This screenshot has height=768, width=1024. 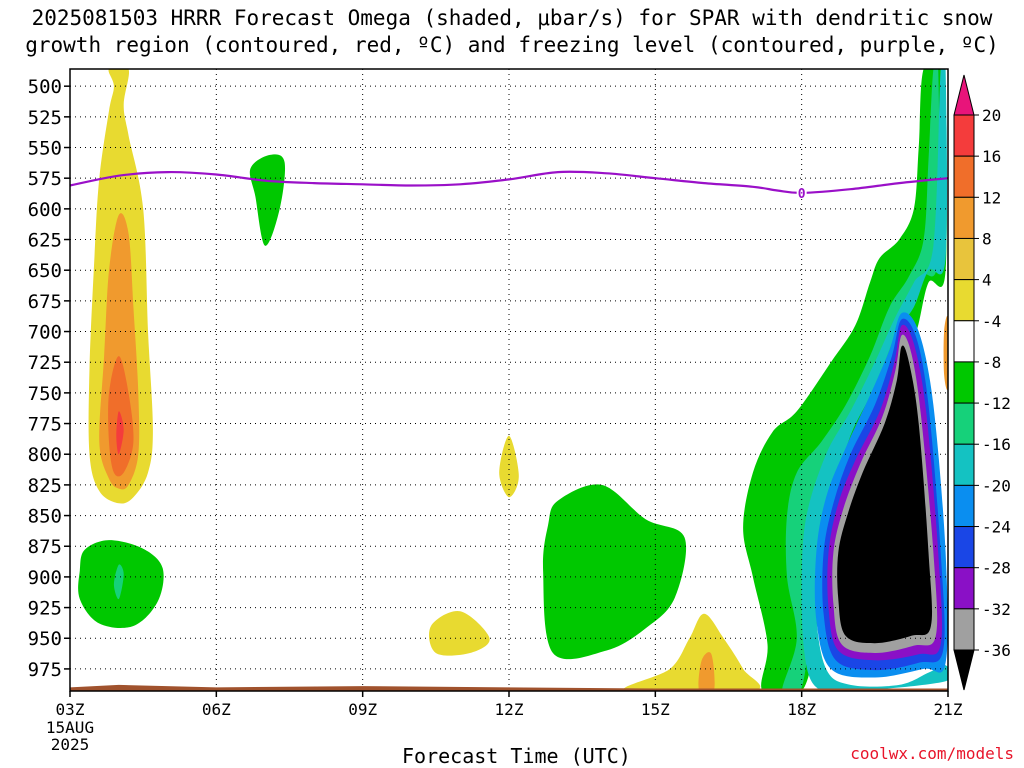 I want to click on x-tick-label-09Z: 09Z, so click(x=362, y=709).